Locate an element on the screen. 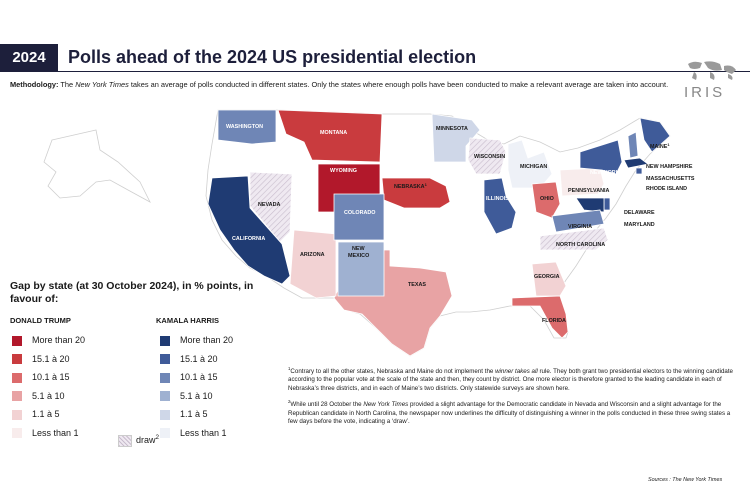 Image resolution: width=750 pixels, height=500 pixels. state-arizona is located at coordinates (313, 264).